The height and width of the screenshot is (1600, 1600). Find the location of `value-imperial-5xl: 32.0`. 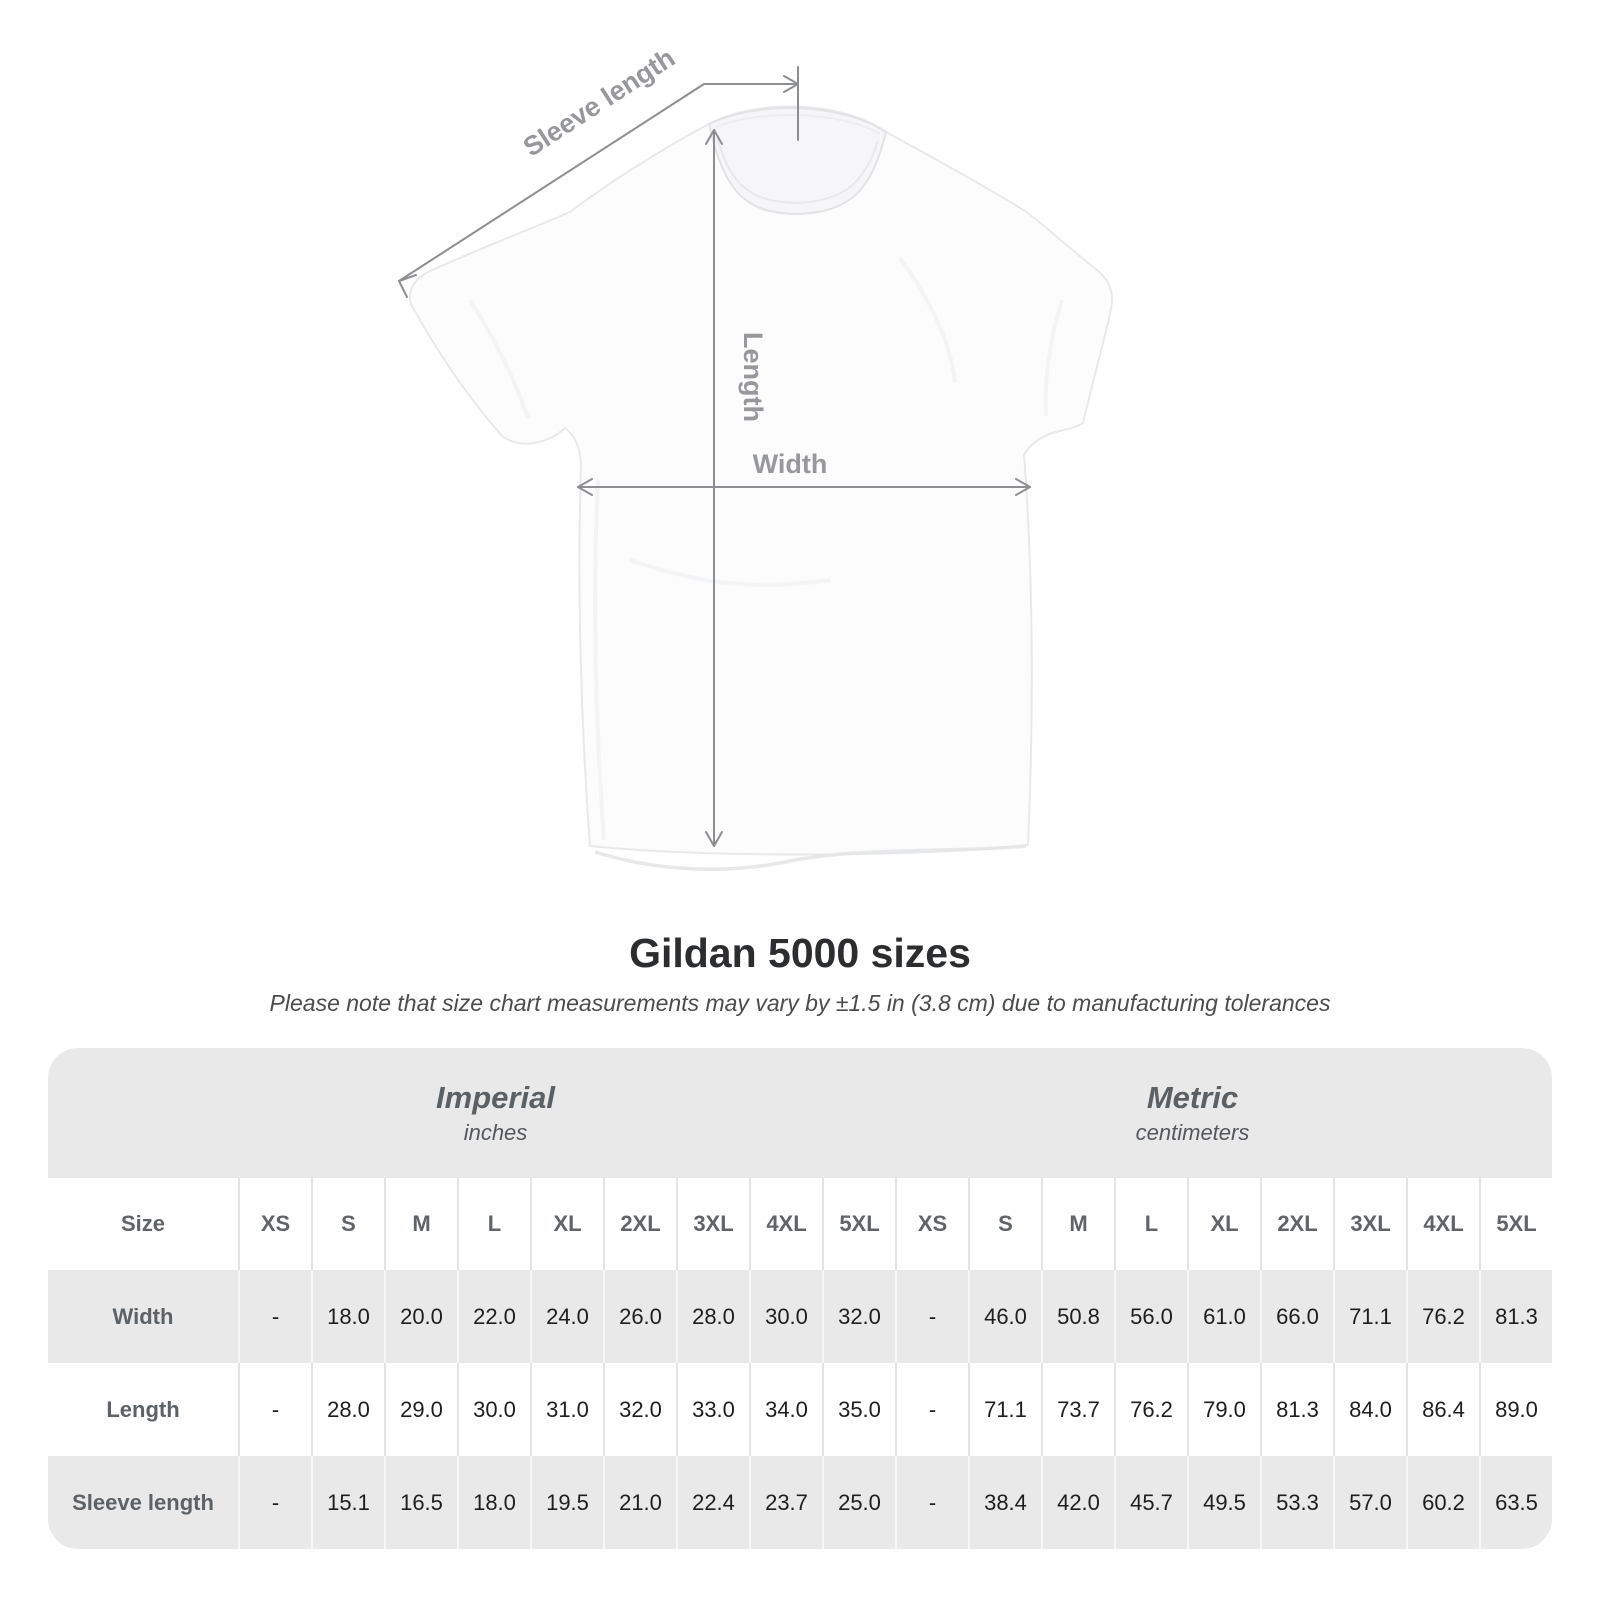

value-imperial-5xl: 32.0 is located at coordinates (858, 1316).